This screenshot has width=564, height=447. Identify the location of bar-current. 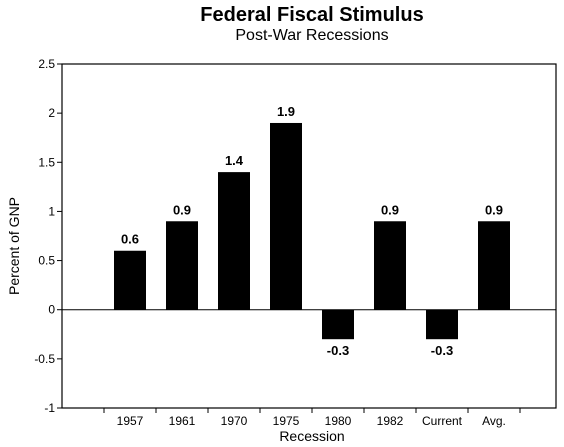
(442, 324).